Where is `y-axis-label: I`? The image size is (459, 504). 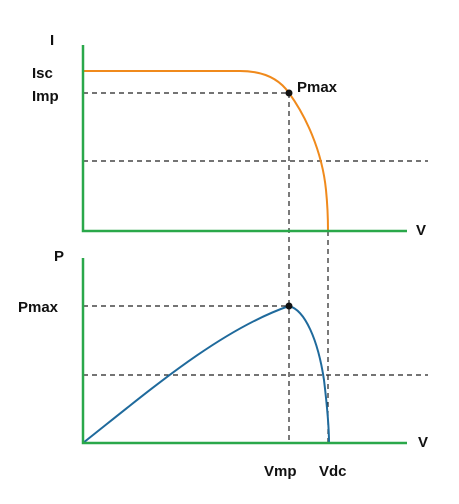
y-axis-label: I is located at coordinates (52, 40).